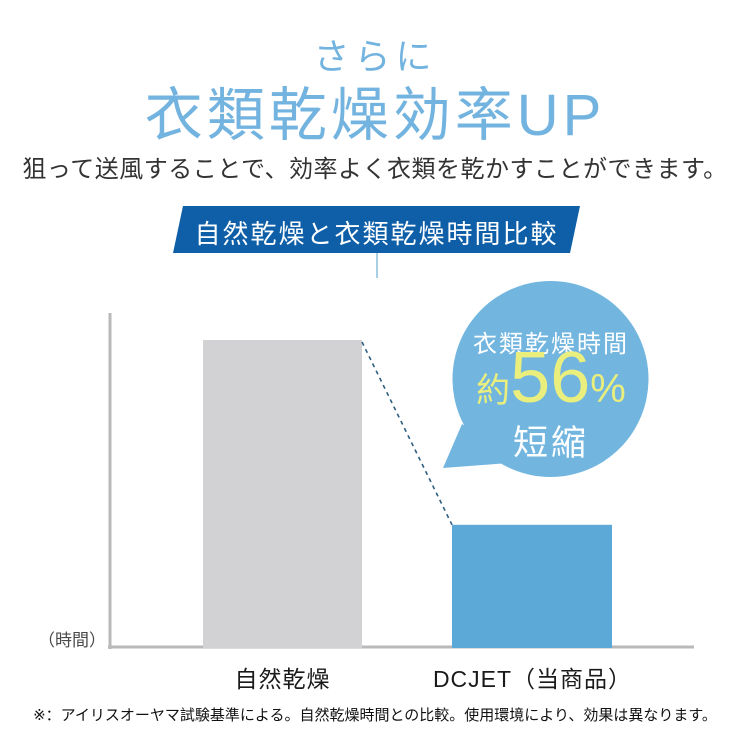 The height and width of the screenshot is (750, 750). I want to click on bubble-percent-value: 56, so click(550, 378).